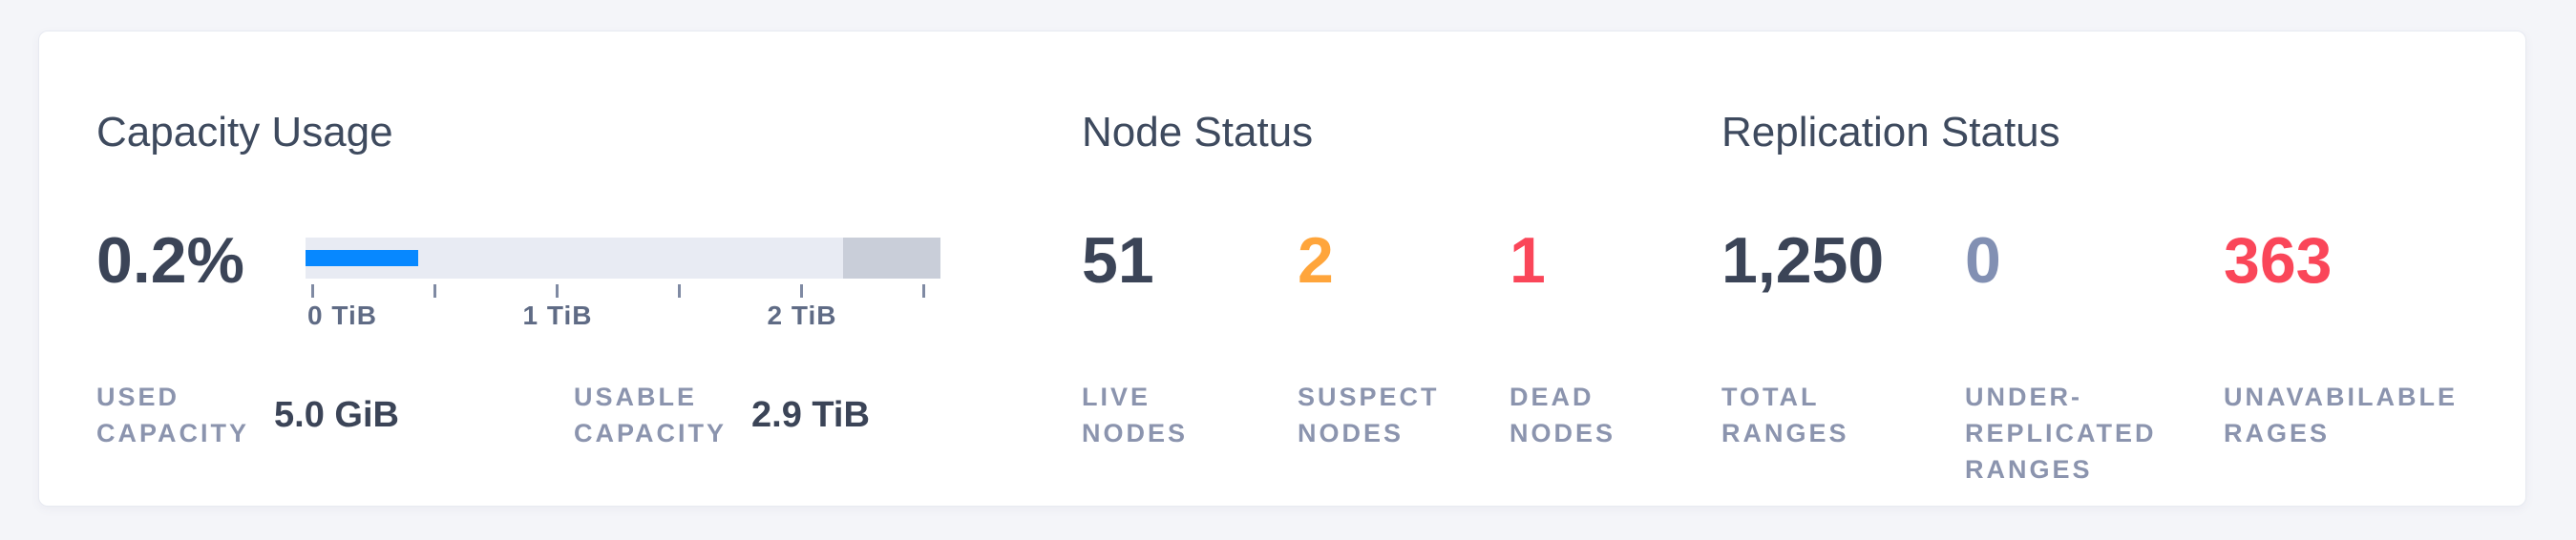  What do you see at coordinates (1785, 415) in the screenshot?
I see `total-ranges-label: TOTAL RANGES` at bounding box center [1785, 415].